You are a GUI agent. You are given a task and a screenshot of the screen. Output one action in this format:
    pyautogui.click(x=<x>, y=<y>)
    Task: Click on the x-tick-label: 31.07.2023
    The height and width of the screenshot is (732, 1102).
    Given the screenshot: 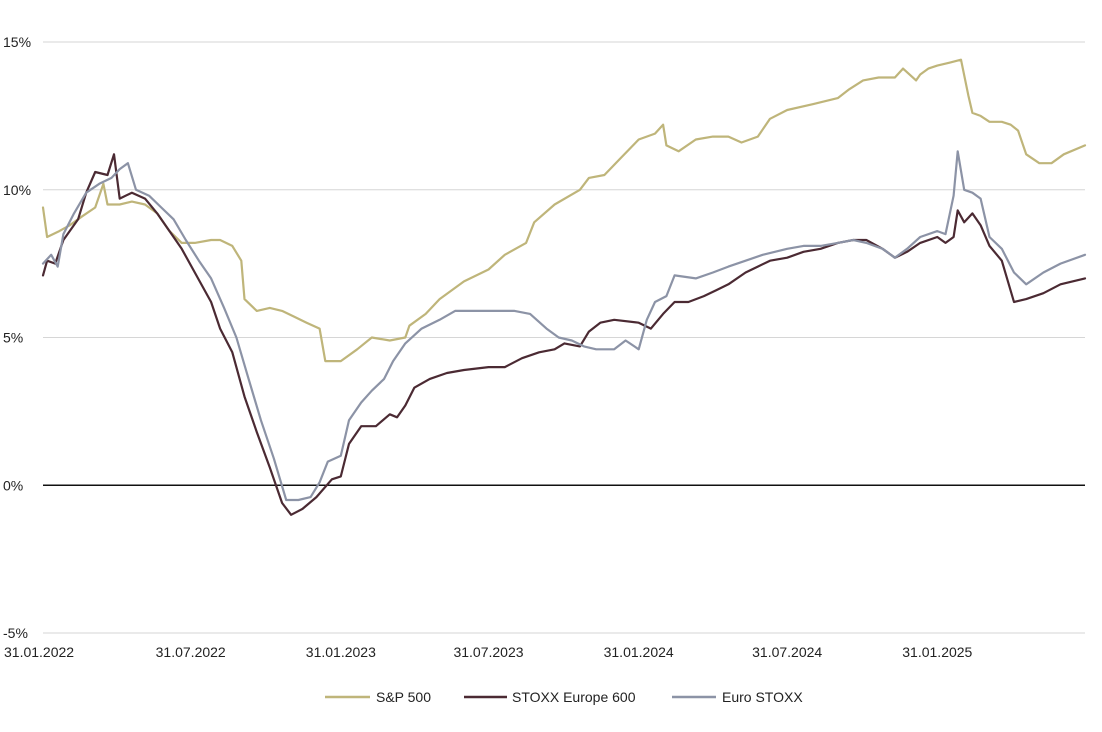 What is the action you would take?
    pyautogui.click(x=488, y=652)
    